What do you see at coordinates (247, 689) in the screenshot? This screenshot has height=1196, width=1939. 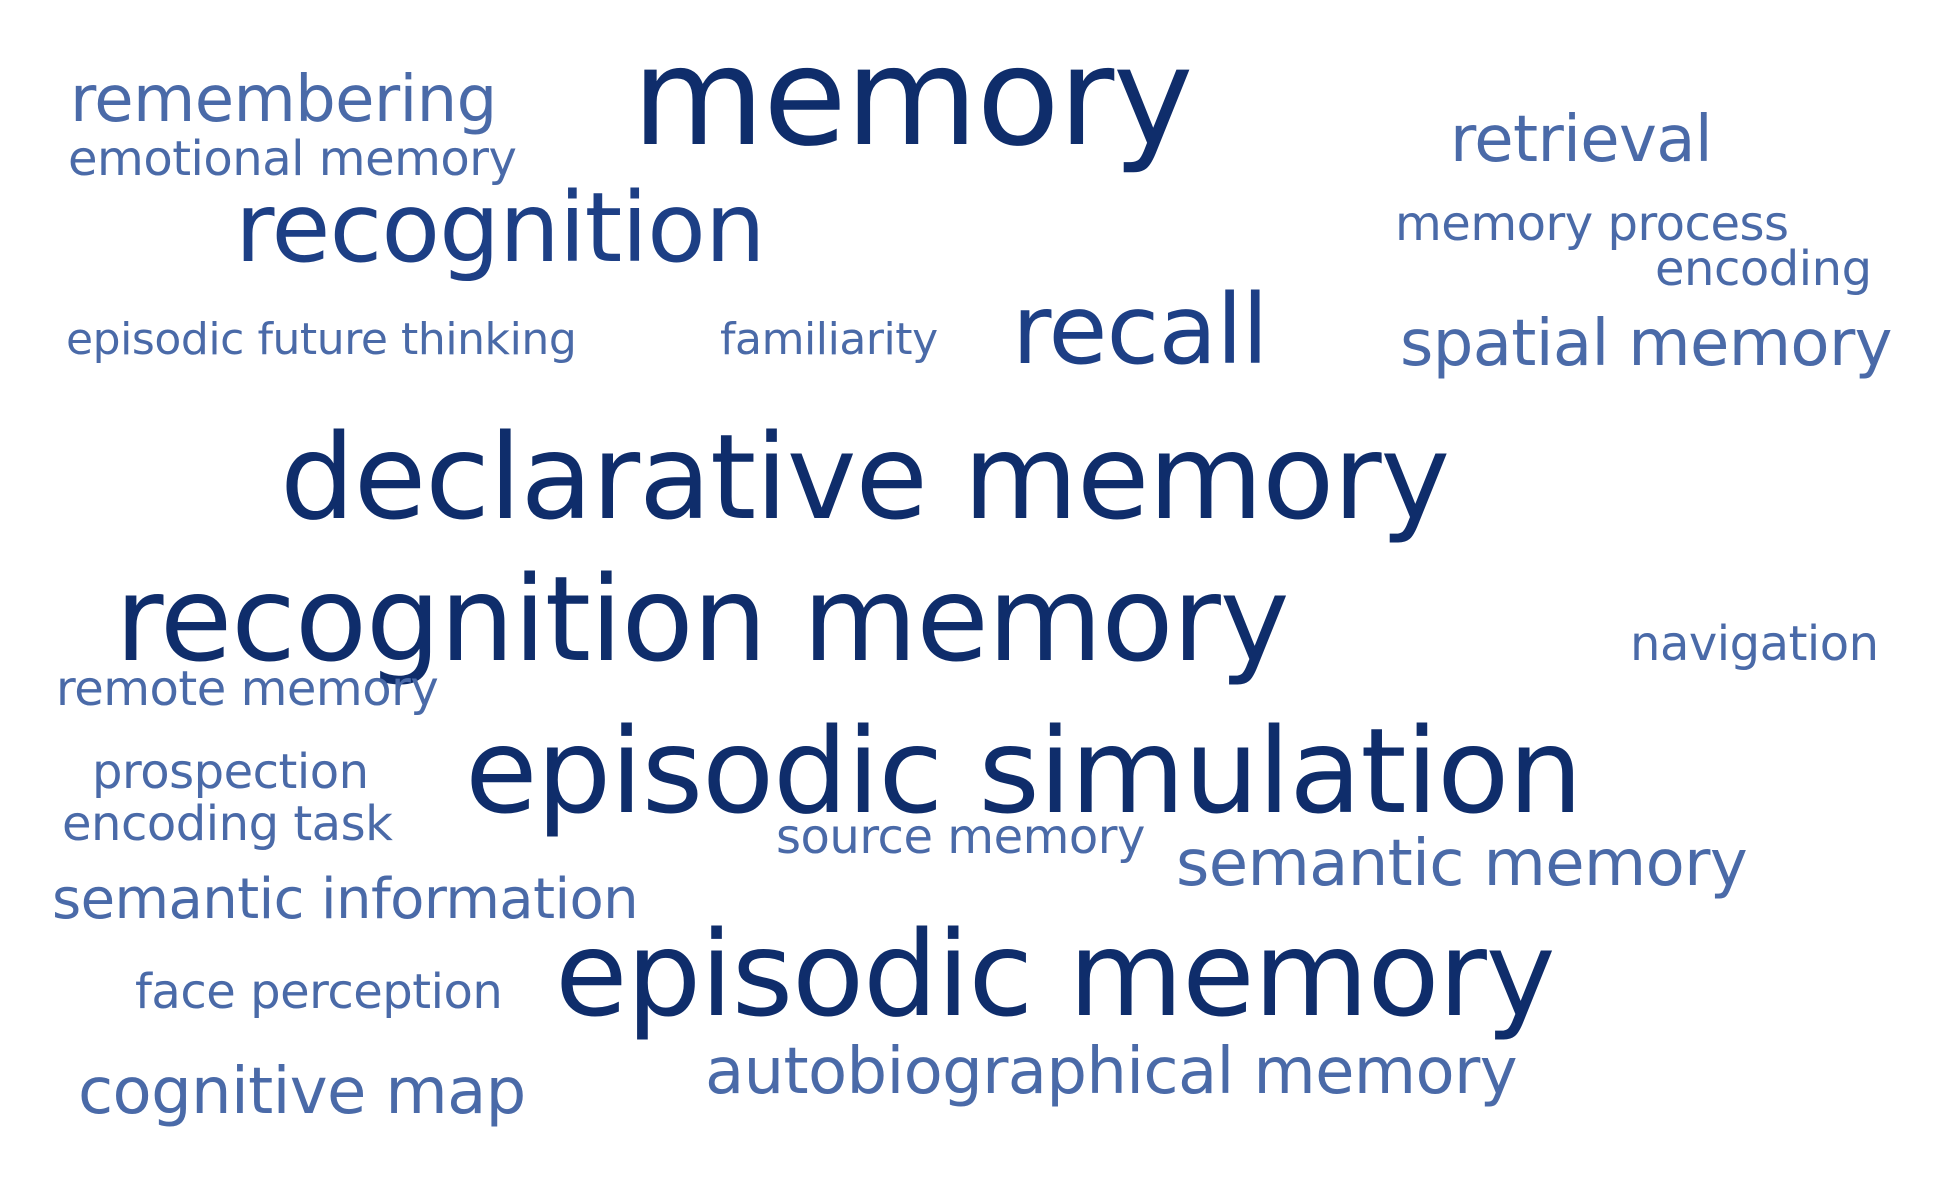 I see `word-remote-memory: remote memory` at bounding box center [247, 689].